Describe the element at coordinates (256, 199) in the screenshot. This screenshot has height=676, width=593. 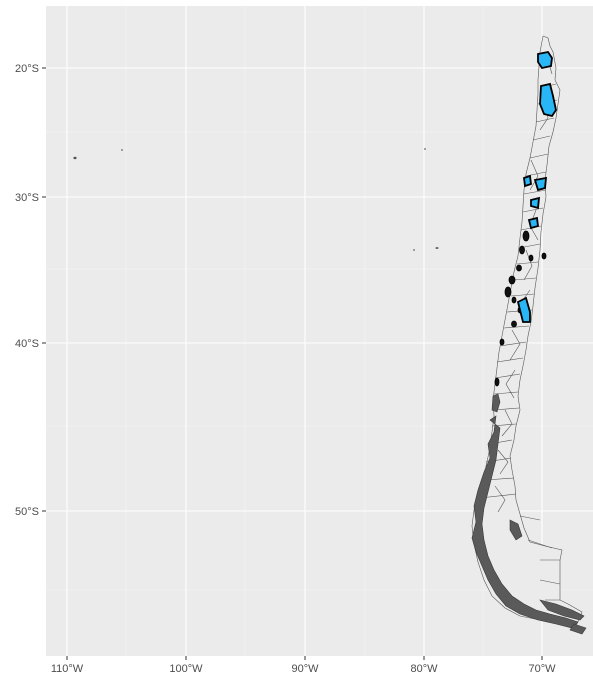
I see `islands` at that location.